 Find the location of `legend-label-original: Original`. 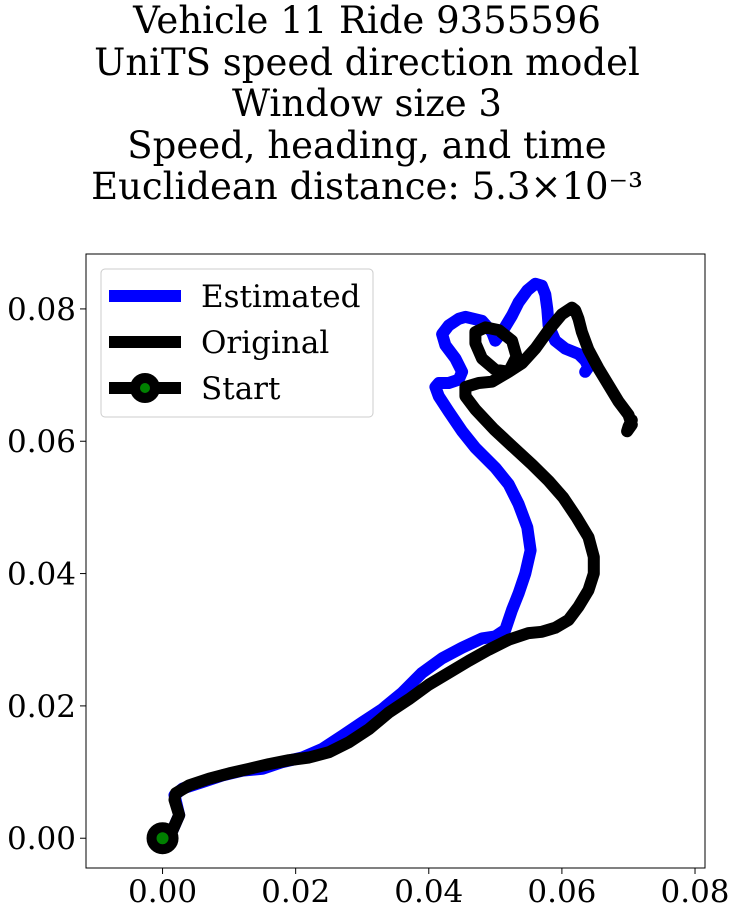

legend-label-original: Original is located at coordinates (265, 343).